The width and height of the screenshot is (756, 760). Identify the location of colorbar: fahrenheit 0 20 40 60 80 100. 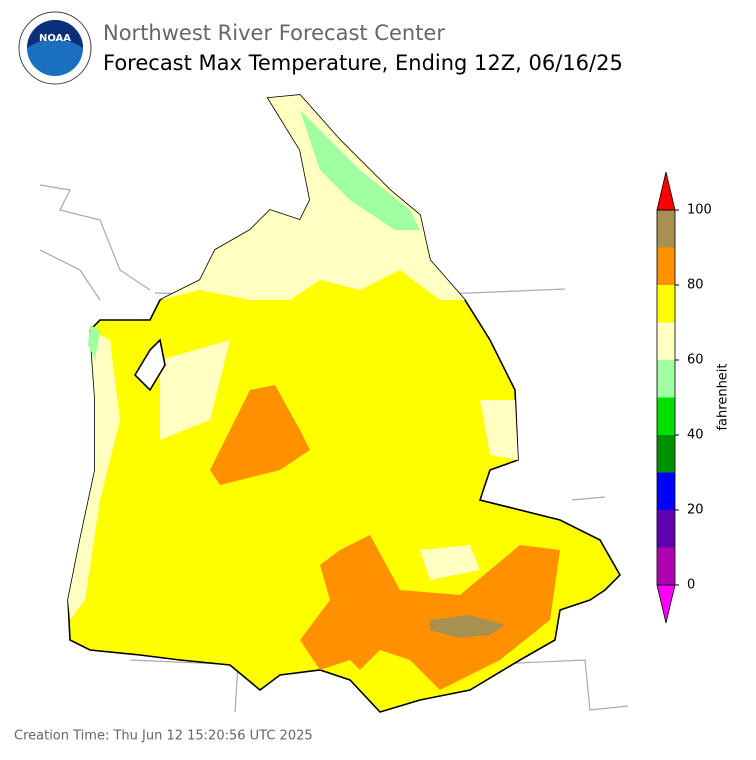
(693, 397).